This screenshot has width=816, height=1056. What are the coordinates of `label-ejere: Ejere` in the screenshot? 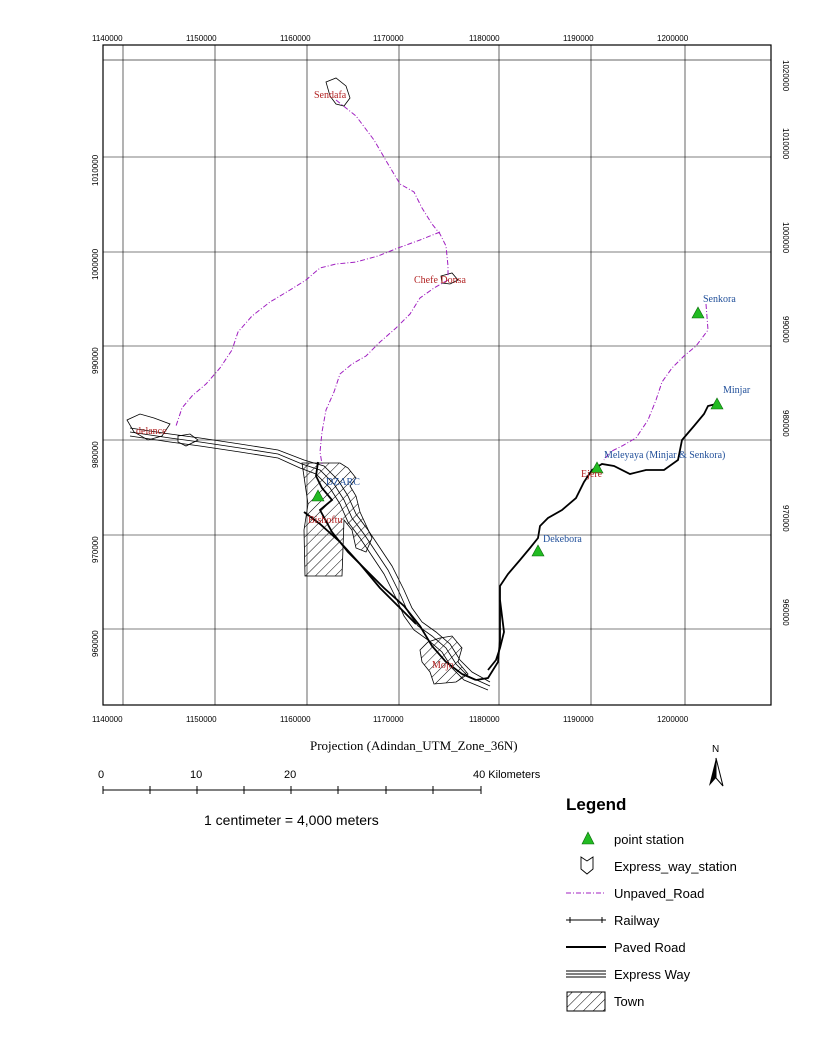 It's located at (592, 474).